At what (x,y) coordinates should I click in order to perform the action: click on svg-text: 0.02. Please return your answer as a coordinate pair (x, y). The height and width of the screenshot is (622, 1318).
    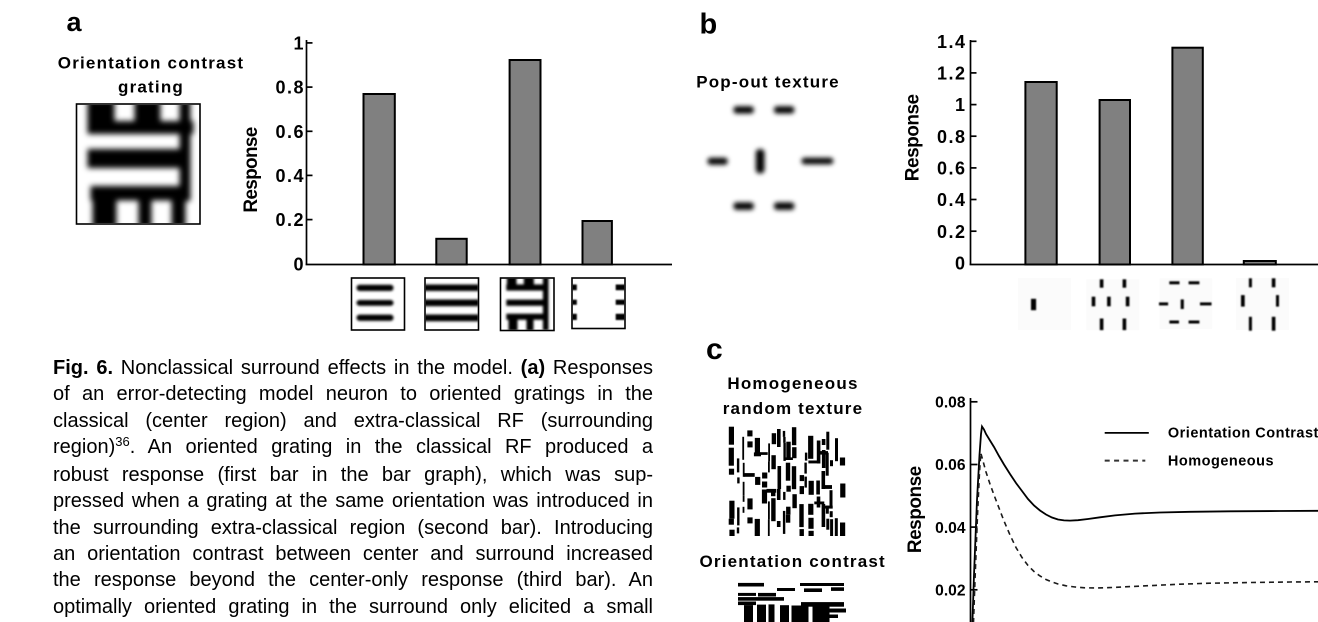
    Looking at the image, I should click on (950, 591).